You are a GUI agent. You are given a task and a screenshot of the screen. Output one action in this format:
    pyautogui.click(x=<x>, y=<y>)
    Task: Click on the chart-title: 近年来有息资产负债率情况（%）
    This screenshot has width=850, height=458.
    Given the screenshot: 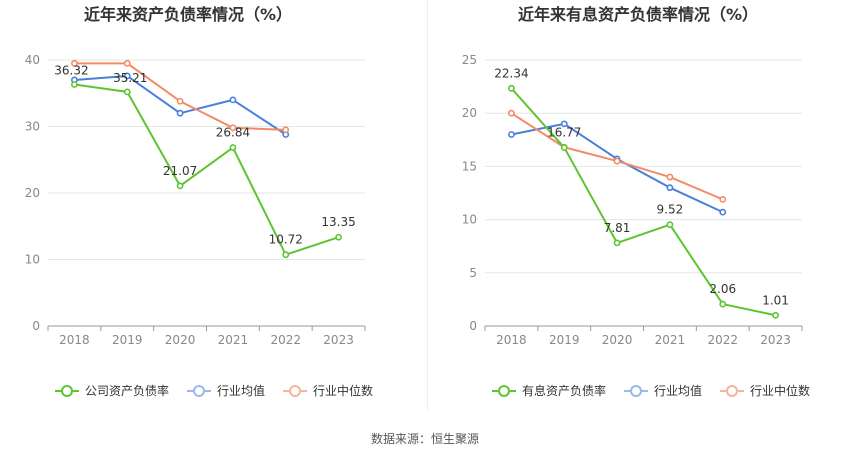 What is the action you would take?
    pyautogui.click(x=638, y=14)
    